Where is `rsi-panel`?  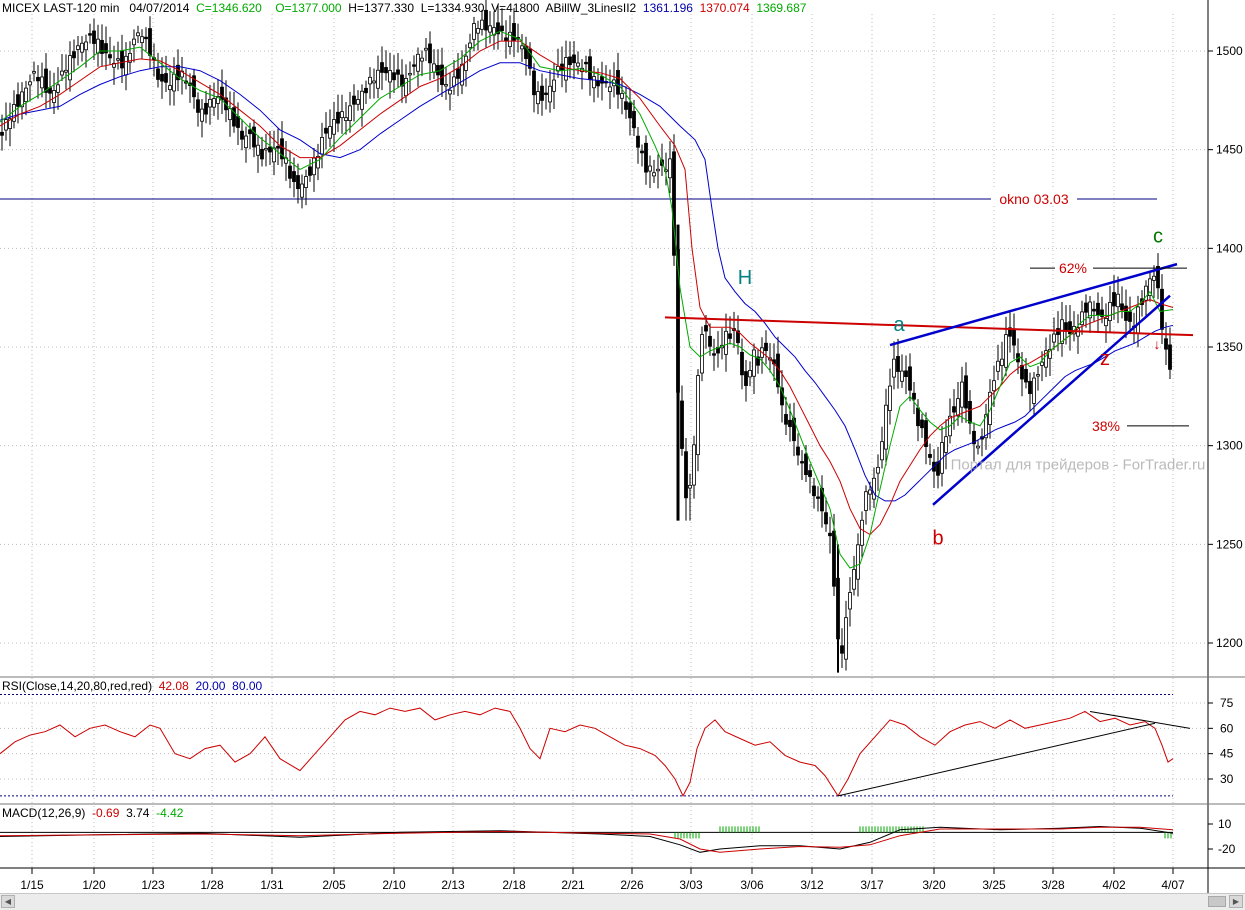 rsi-panel is located at coordinates (595, 746).